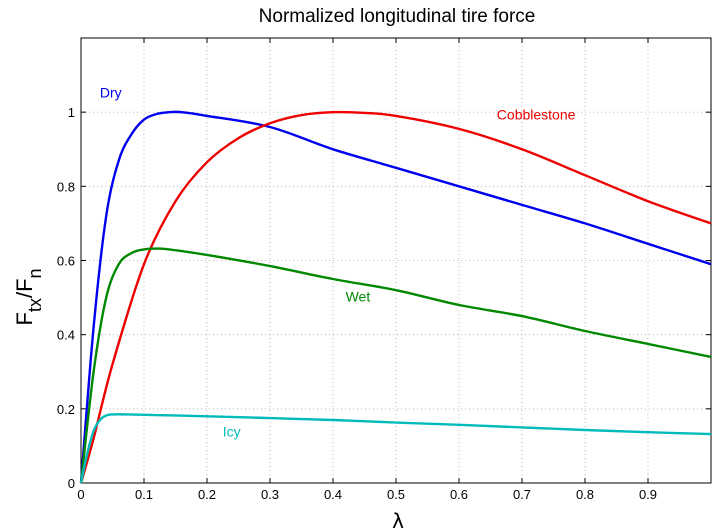  I want to click on annotation-cobblestone: Cobblestone, so click(536, 115).